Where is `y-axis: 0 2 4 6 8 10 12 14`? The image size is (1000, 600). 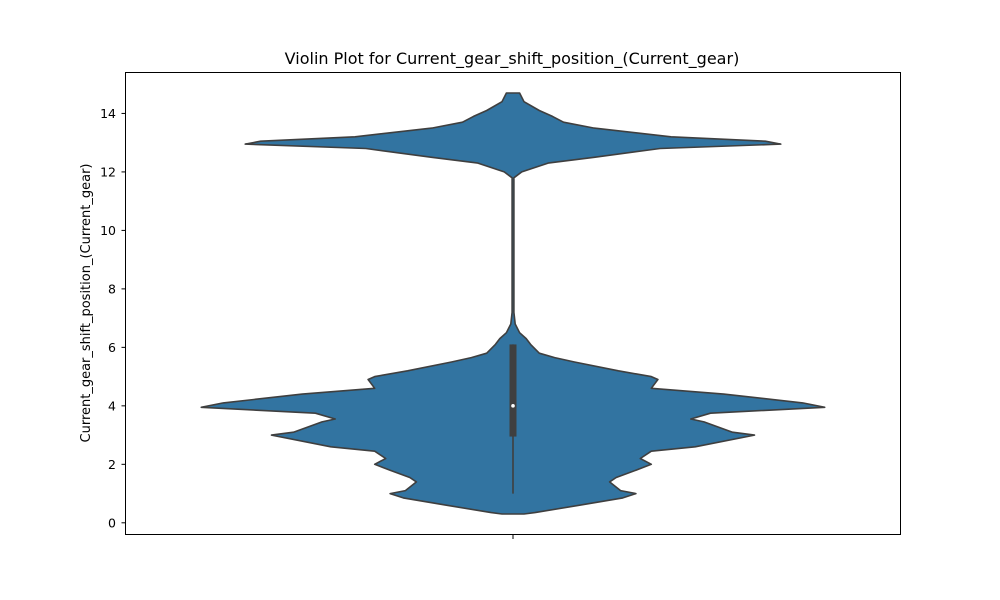
y-axis: 0 2 4 6 8 10 12 14 is located at coordinates (113, 318).